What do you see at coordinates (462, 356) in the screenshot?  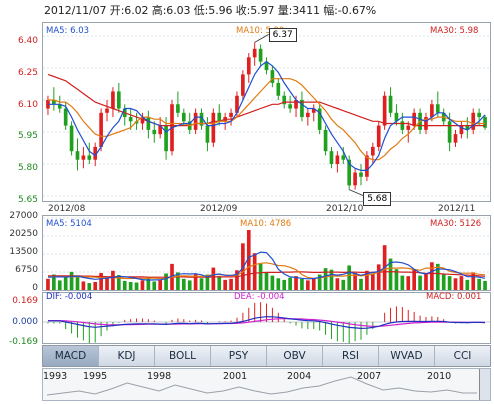 I see `tab-cci: CCI` at bounding box center [462, 356].